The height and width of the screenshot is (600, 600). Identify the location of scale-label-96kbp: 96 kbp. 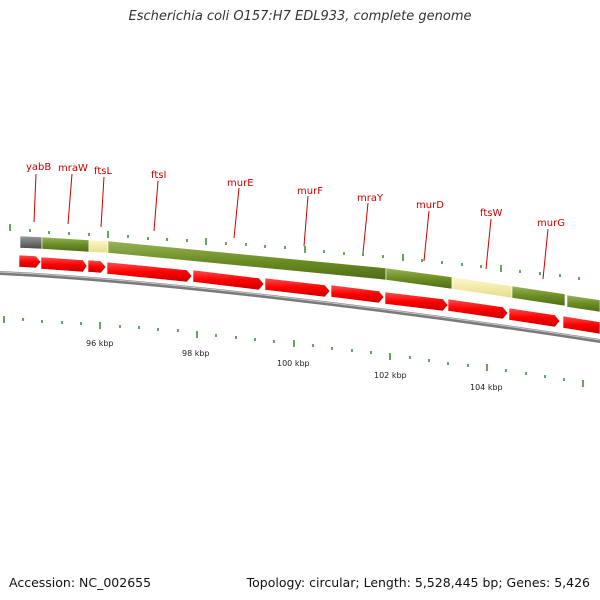
(100, 343).